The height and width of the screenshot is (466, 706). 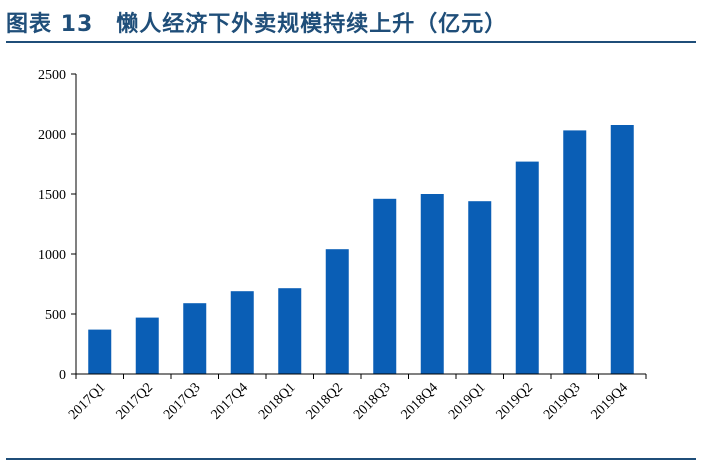 What do you see at coordinates (527, 267) in the screenshot?
I see `bar-2019Q2` at bounding box center [527, 267].